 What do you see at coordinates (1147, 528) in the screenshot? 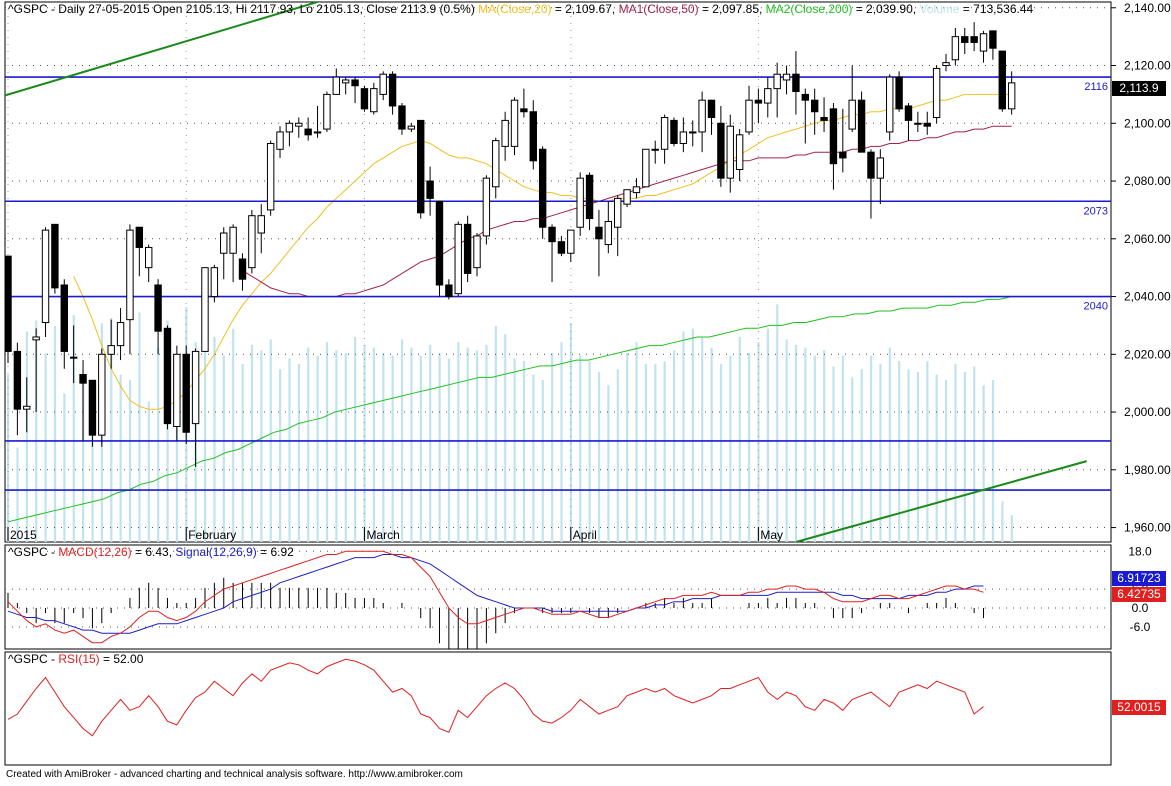
I see `price-tick-label: 1,960.00` at bounding box center [1147, 528].